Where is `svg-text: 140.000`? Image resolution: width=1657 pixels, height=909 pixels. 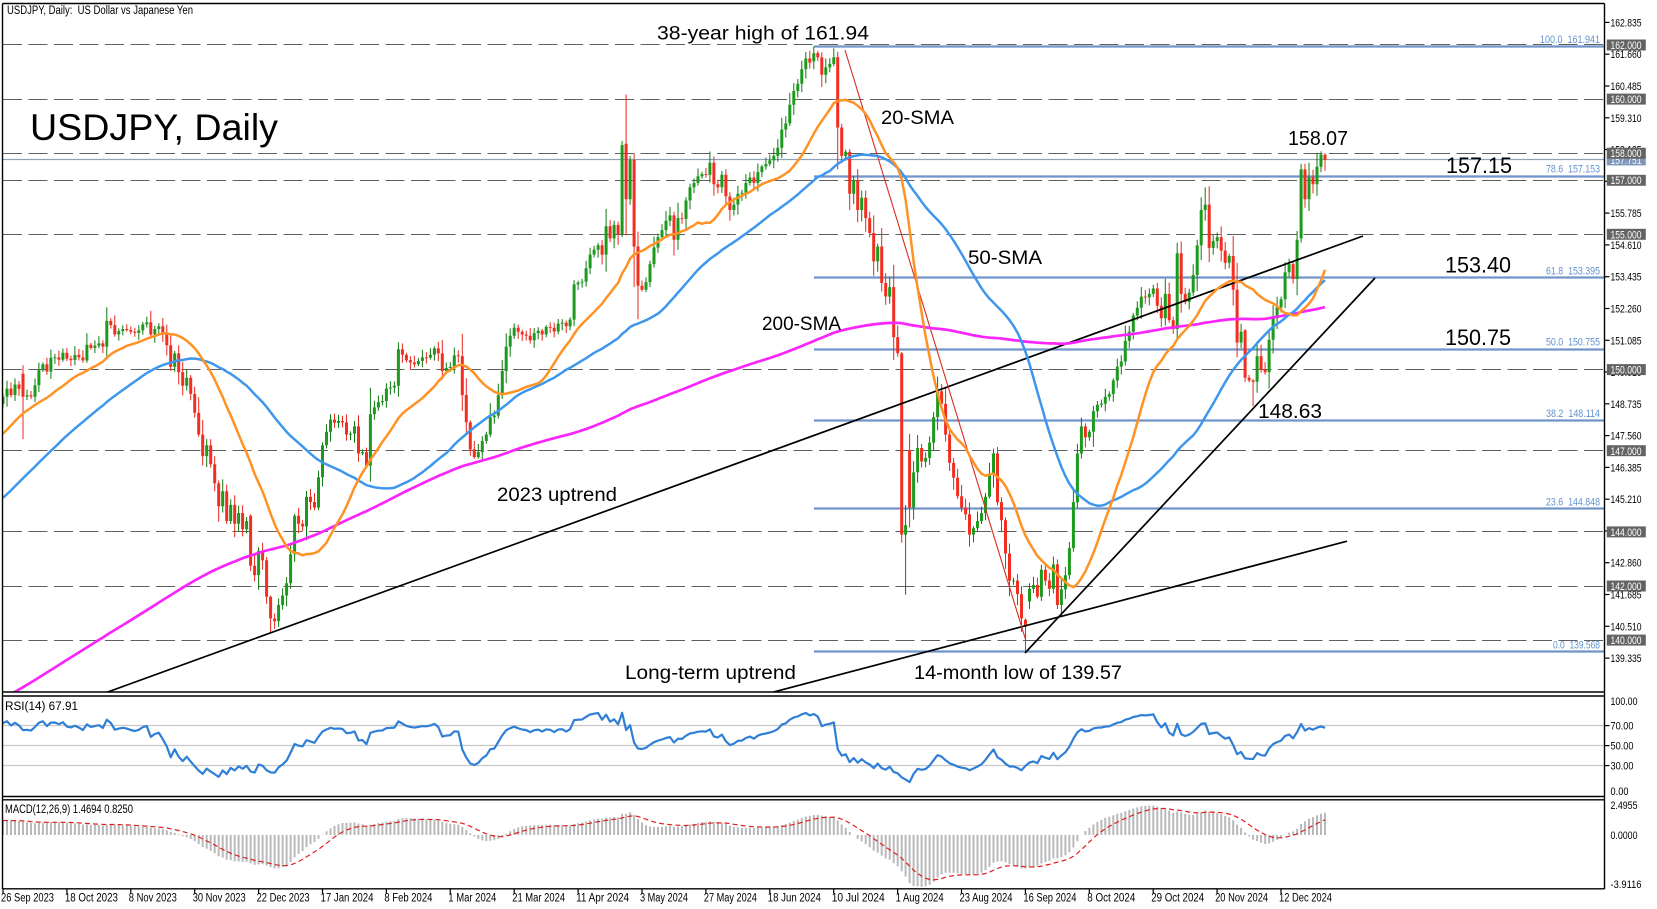 svg-text: 140.000 is located at coordinates (1626, 641).